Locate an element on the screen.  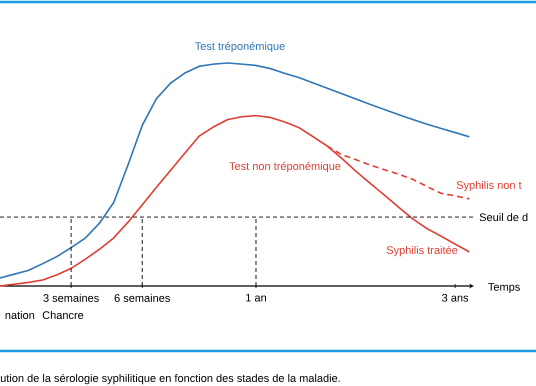
text: nation is located at coordinates (20, 315).